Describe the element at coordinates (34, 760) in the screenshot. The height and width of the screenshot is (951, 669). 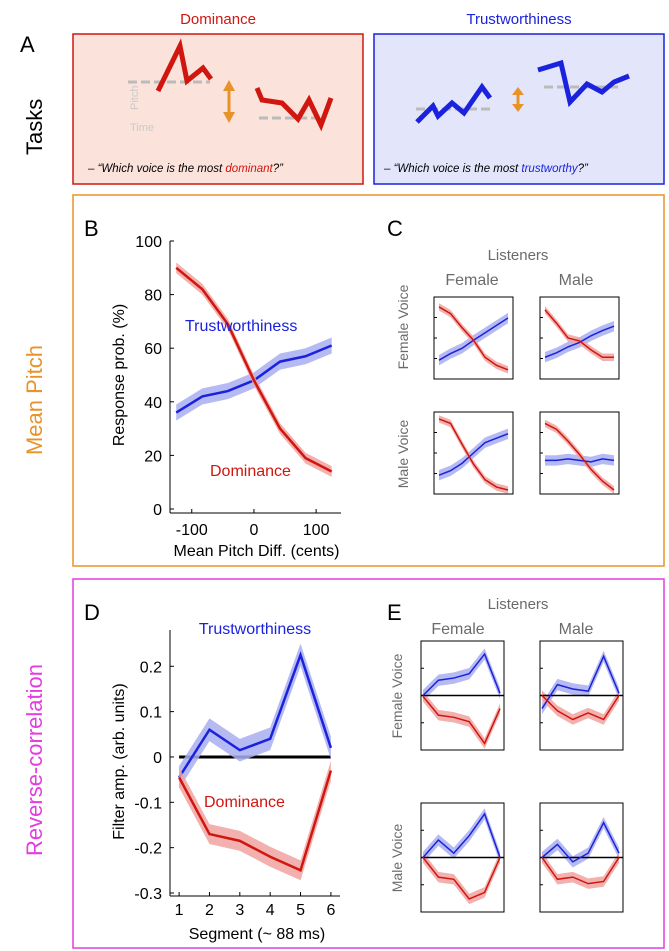
I see `row-label-reverse-correlation: Reverse-correlation` at that location.